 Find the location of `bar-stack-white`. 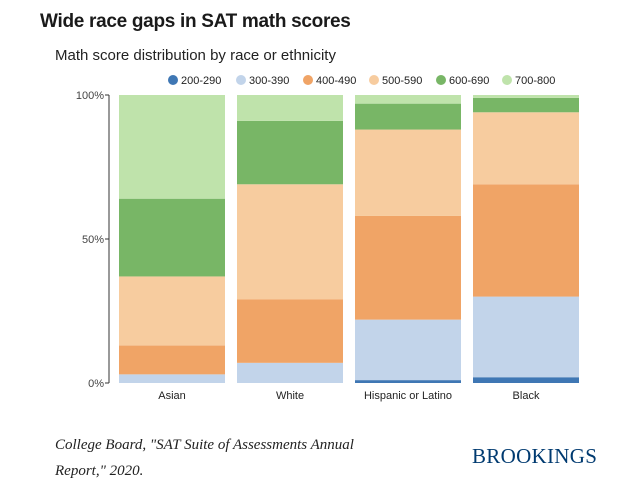

bar-stack-white is located at coordinates (290, 239).